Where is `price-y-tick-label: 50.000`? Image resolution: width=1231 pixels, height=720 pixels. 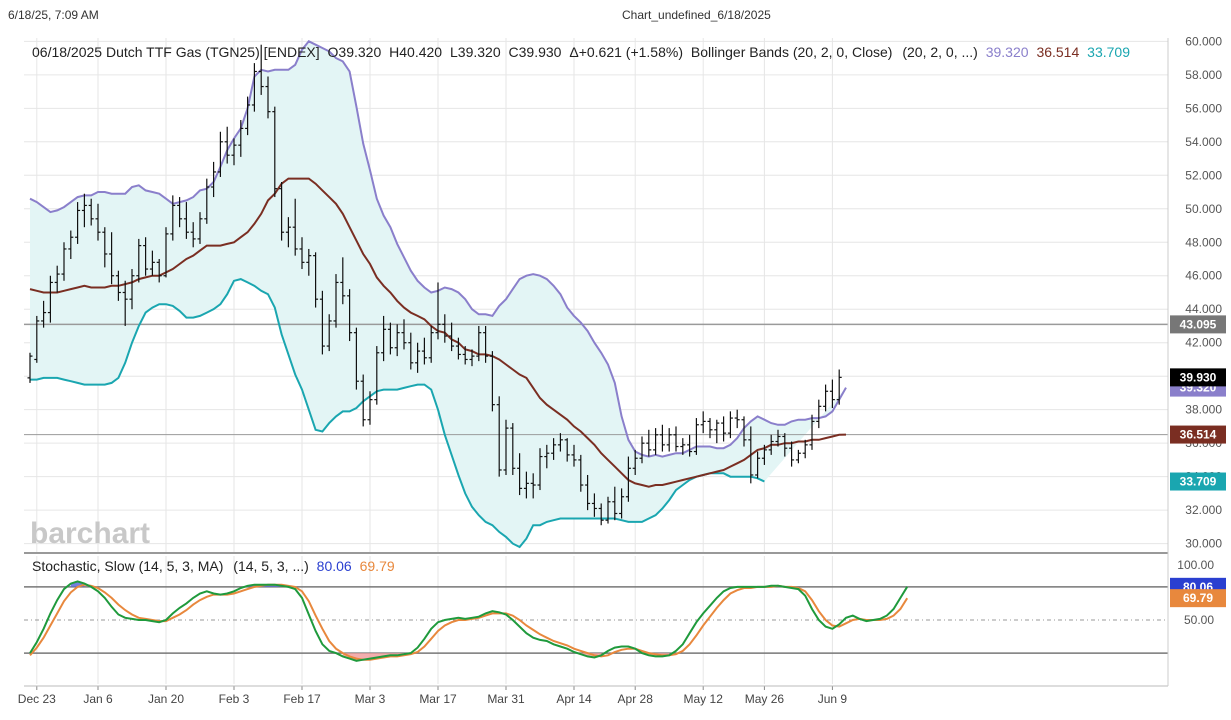 price-y-tick-label: 50.000 is located at coordinates (1203, 209).